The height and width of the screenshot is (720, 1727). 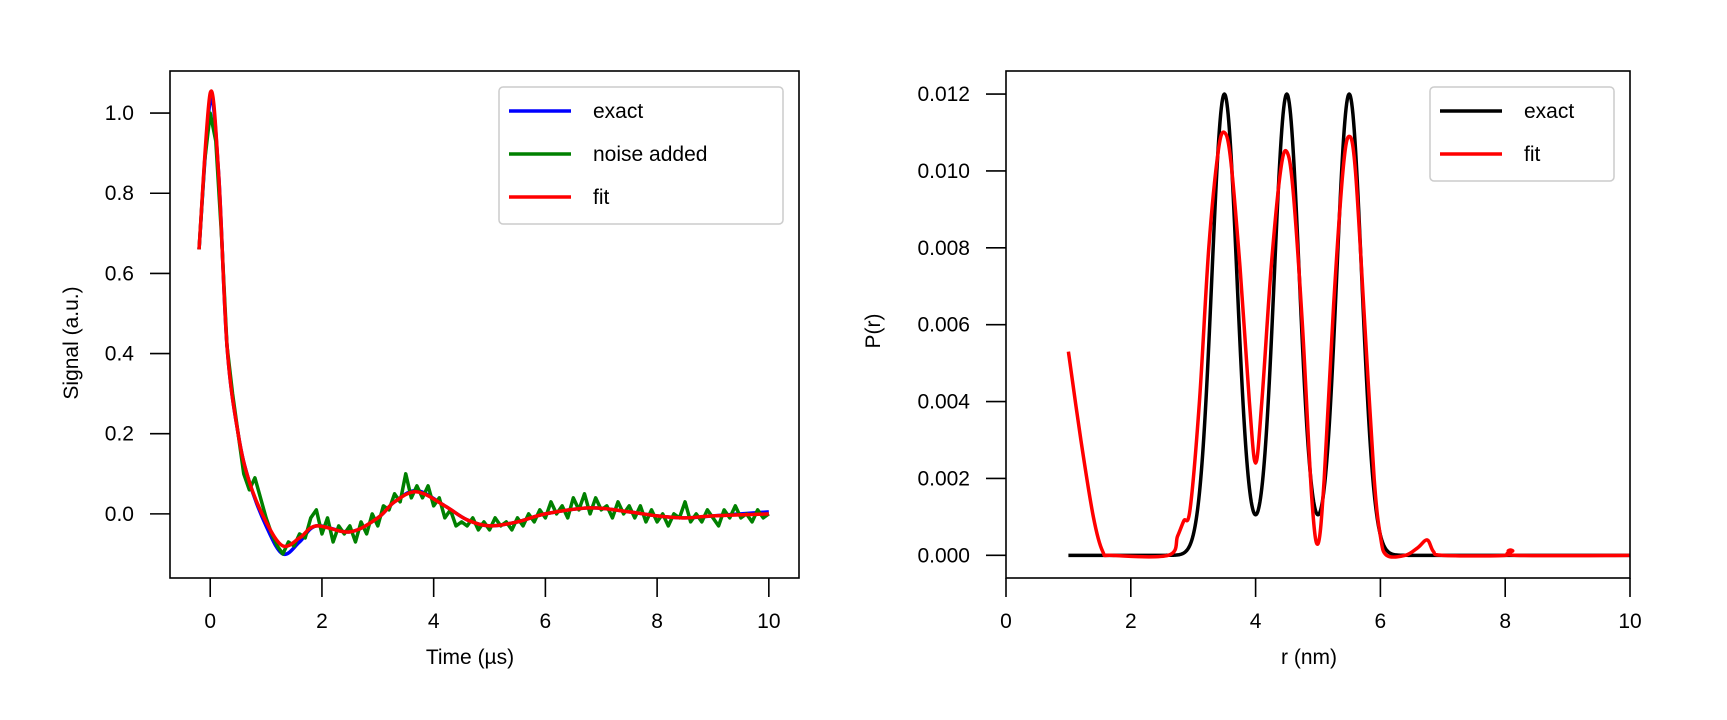 I want to click on y-tick-label: 0.010, so click(x=943, y=171).